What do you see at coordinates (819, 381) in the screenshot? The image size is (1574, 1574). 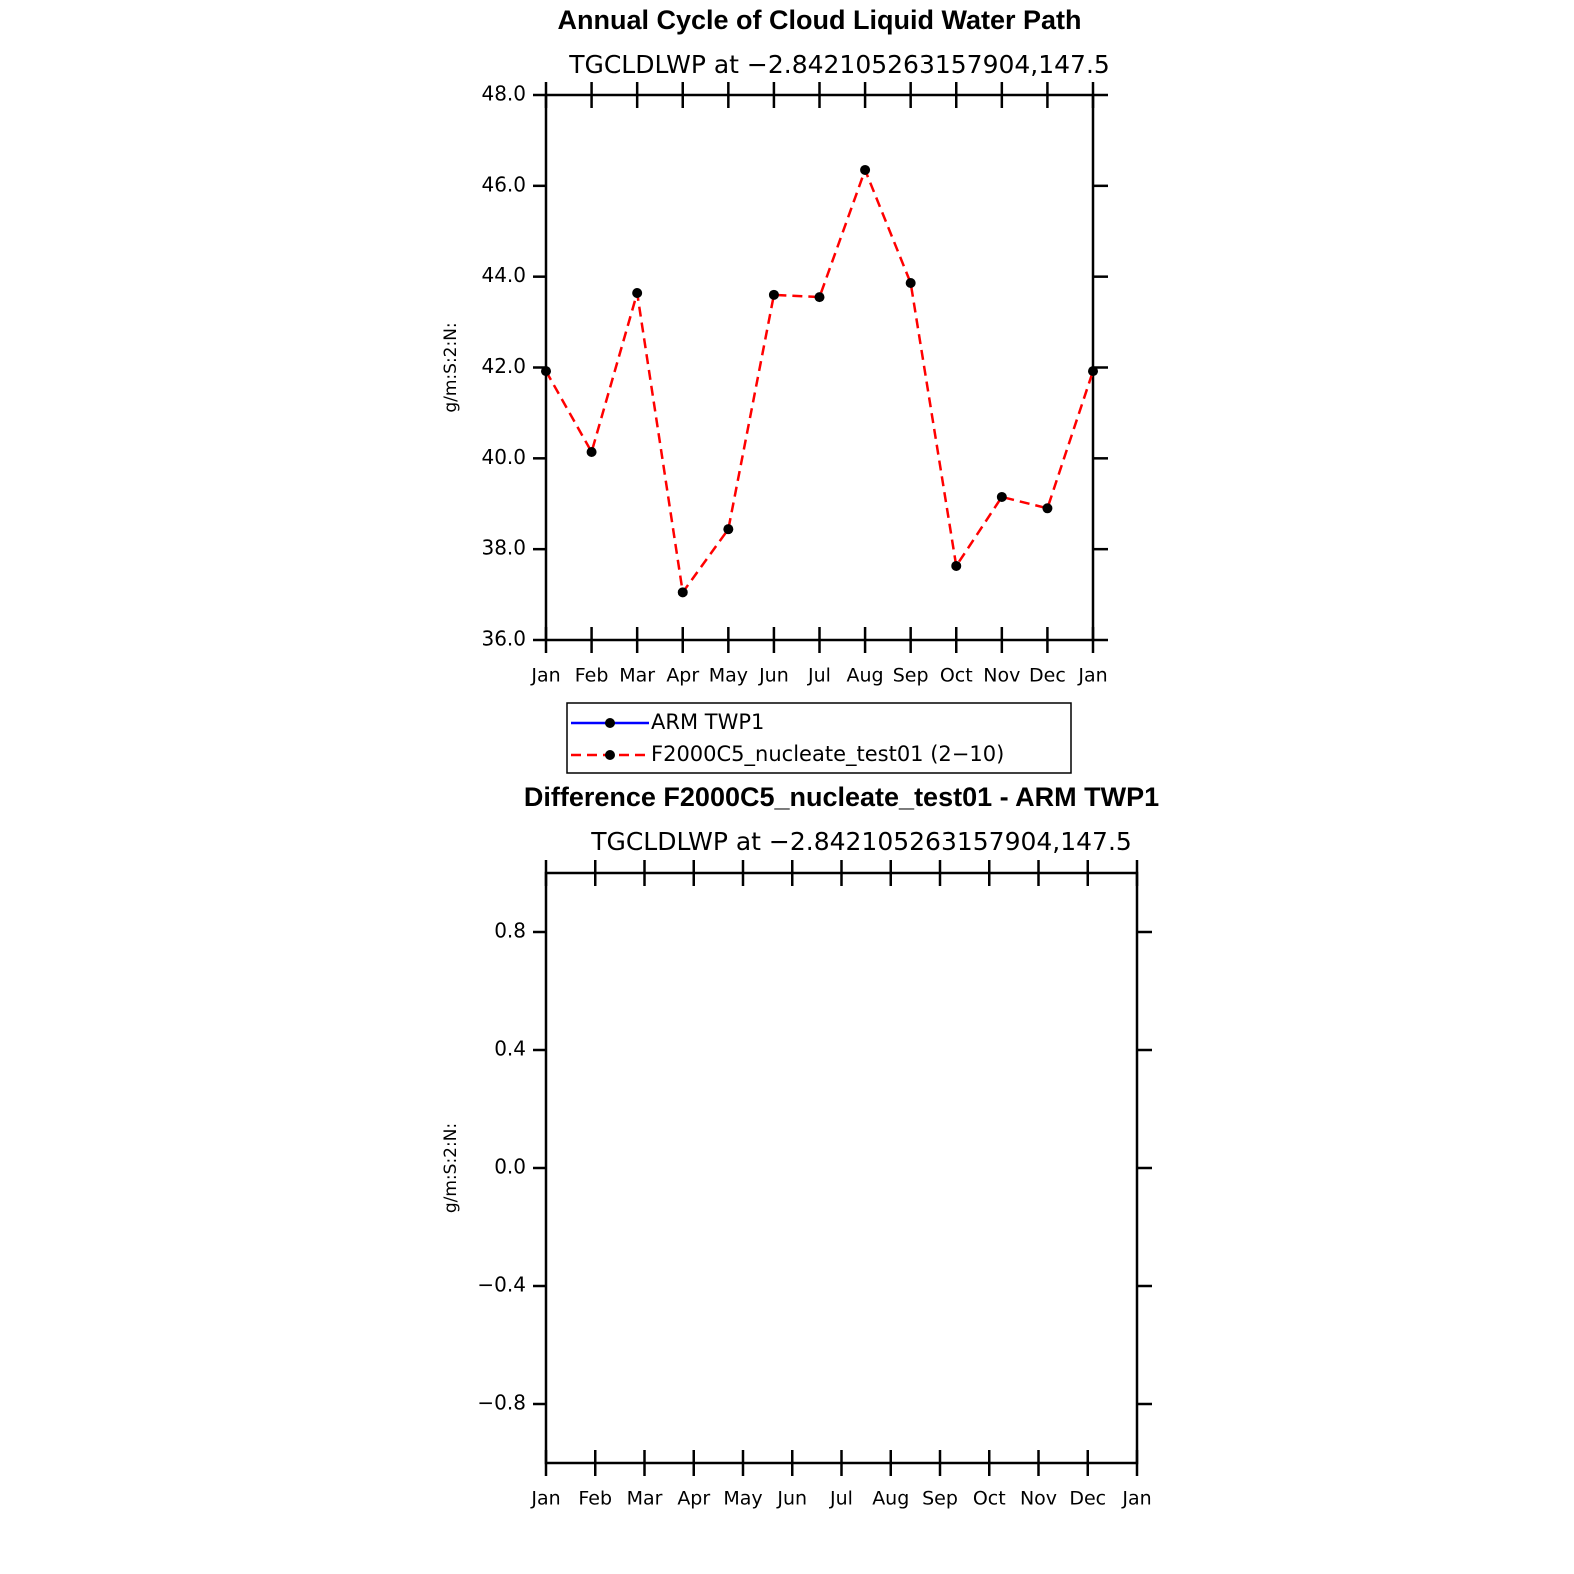 I see `series-line` at bounding box center [819, 381].